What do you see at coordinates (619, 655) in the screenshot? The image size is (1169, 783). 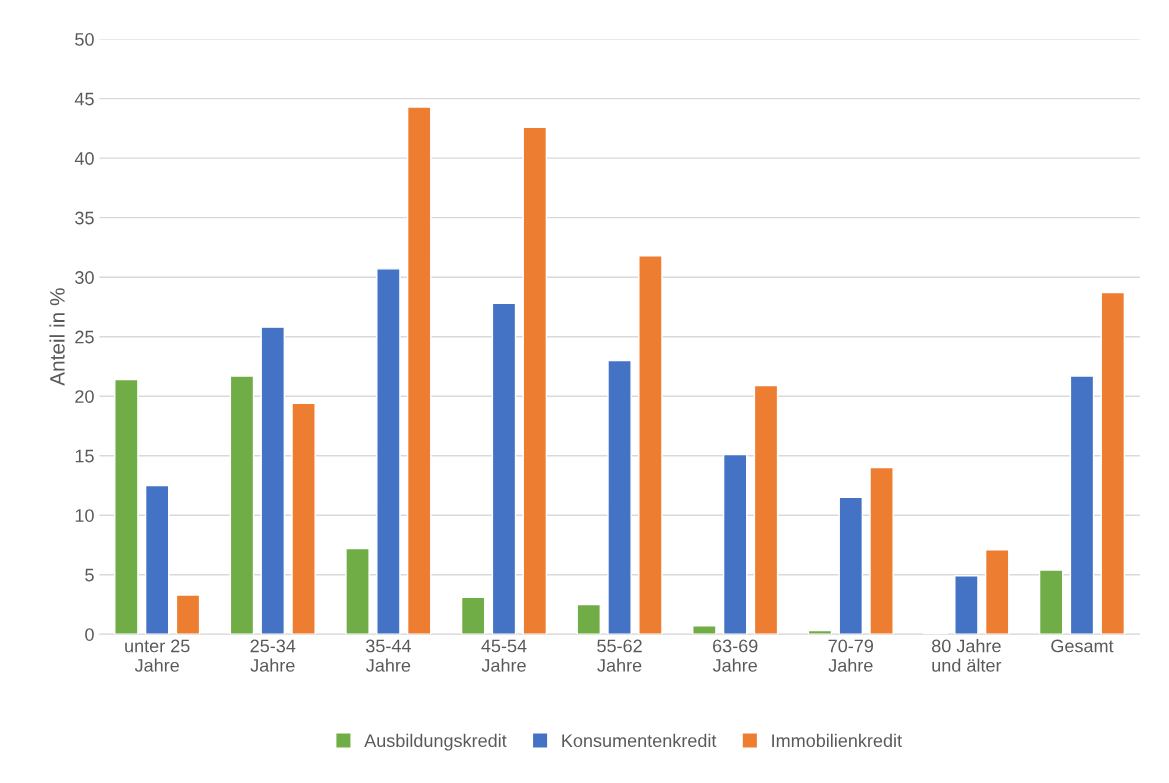 I see `x-tick-label: 55-62 Jahre` at bounding box center [619, 655].